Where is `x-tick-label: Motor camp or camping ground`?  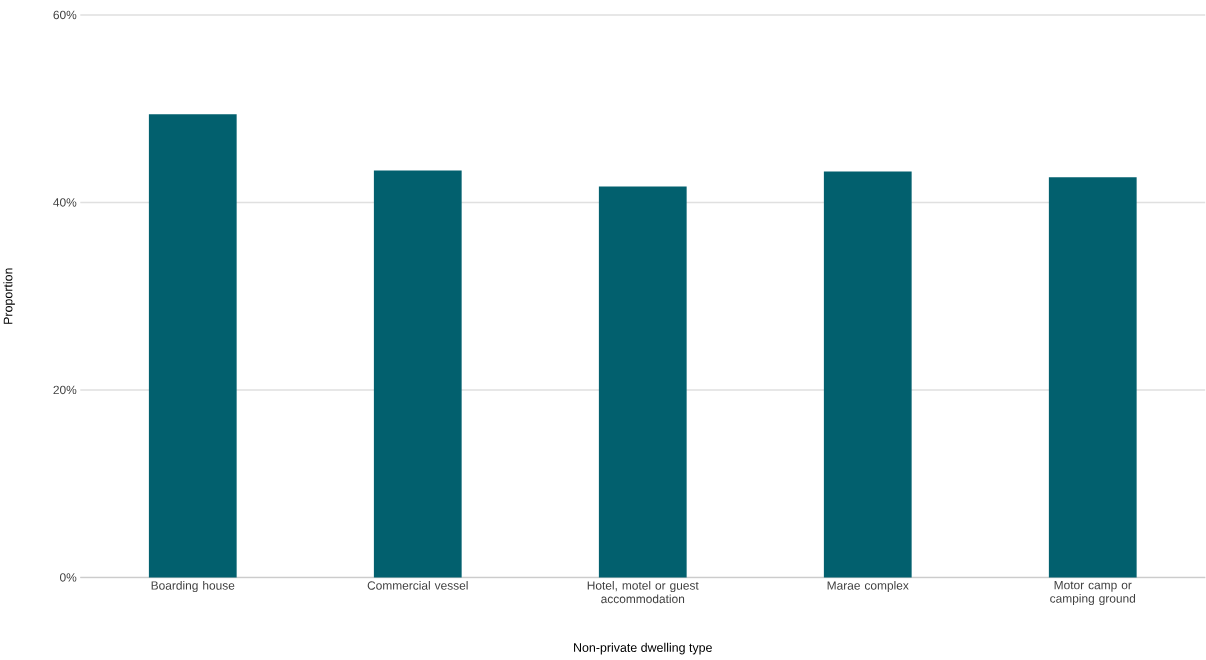 x-tick-label: Motor camp or camping ground is located at coordinates (1093, 592).